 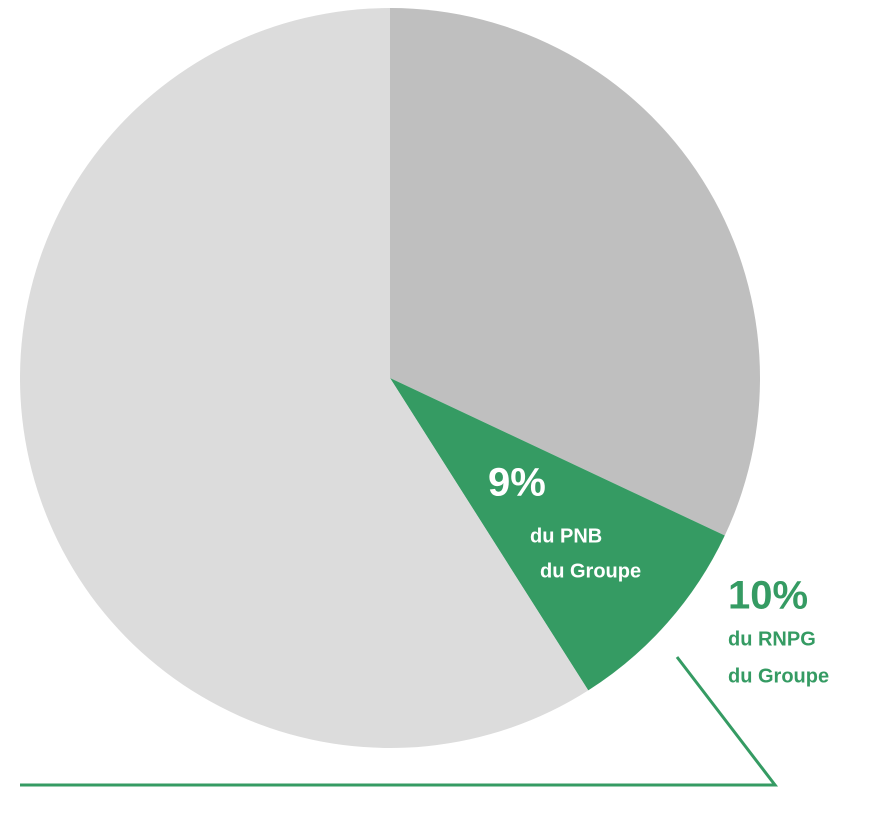 What do you see at coordinates (399, 721) in the screenshot?
I see `callout-line` at bounding box center [399, 721].